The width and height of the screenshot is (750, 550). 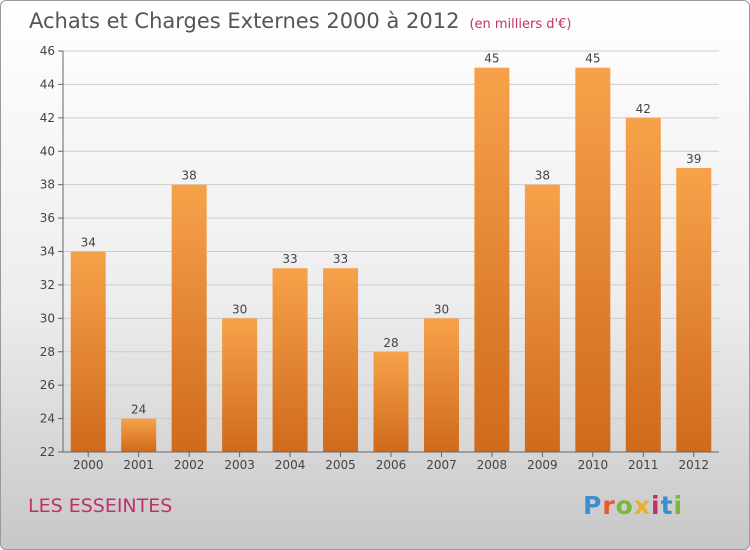 What do you see at coordinates (542, 318) in the screenshot?
I see `bar-2009` at bounding box center [542, 318].